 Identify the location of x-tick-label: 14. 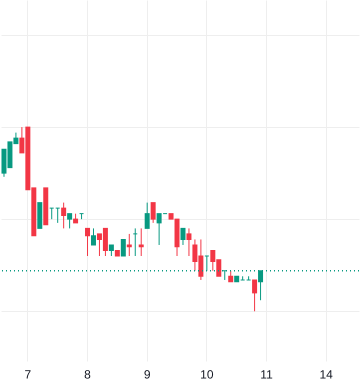
(327, 374).